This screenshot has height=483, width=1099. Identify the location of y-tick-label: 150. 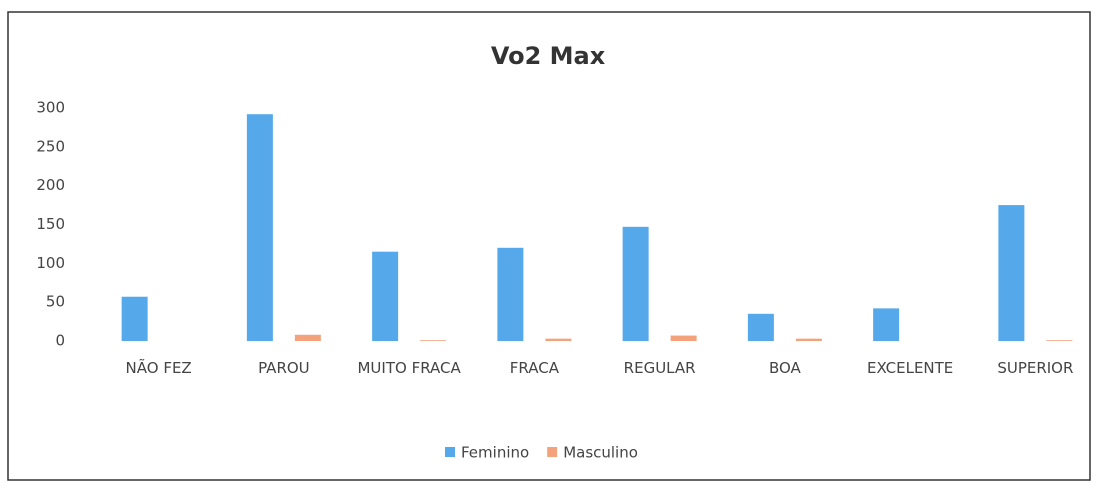
(50, 224).